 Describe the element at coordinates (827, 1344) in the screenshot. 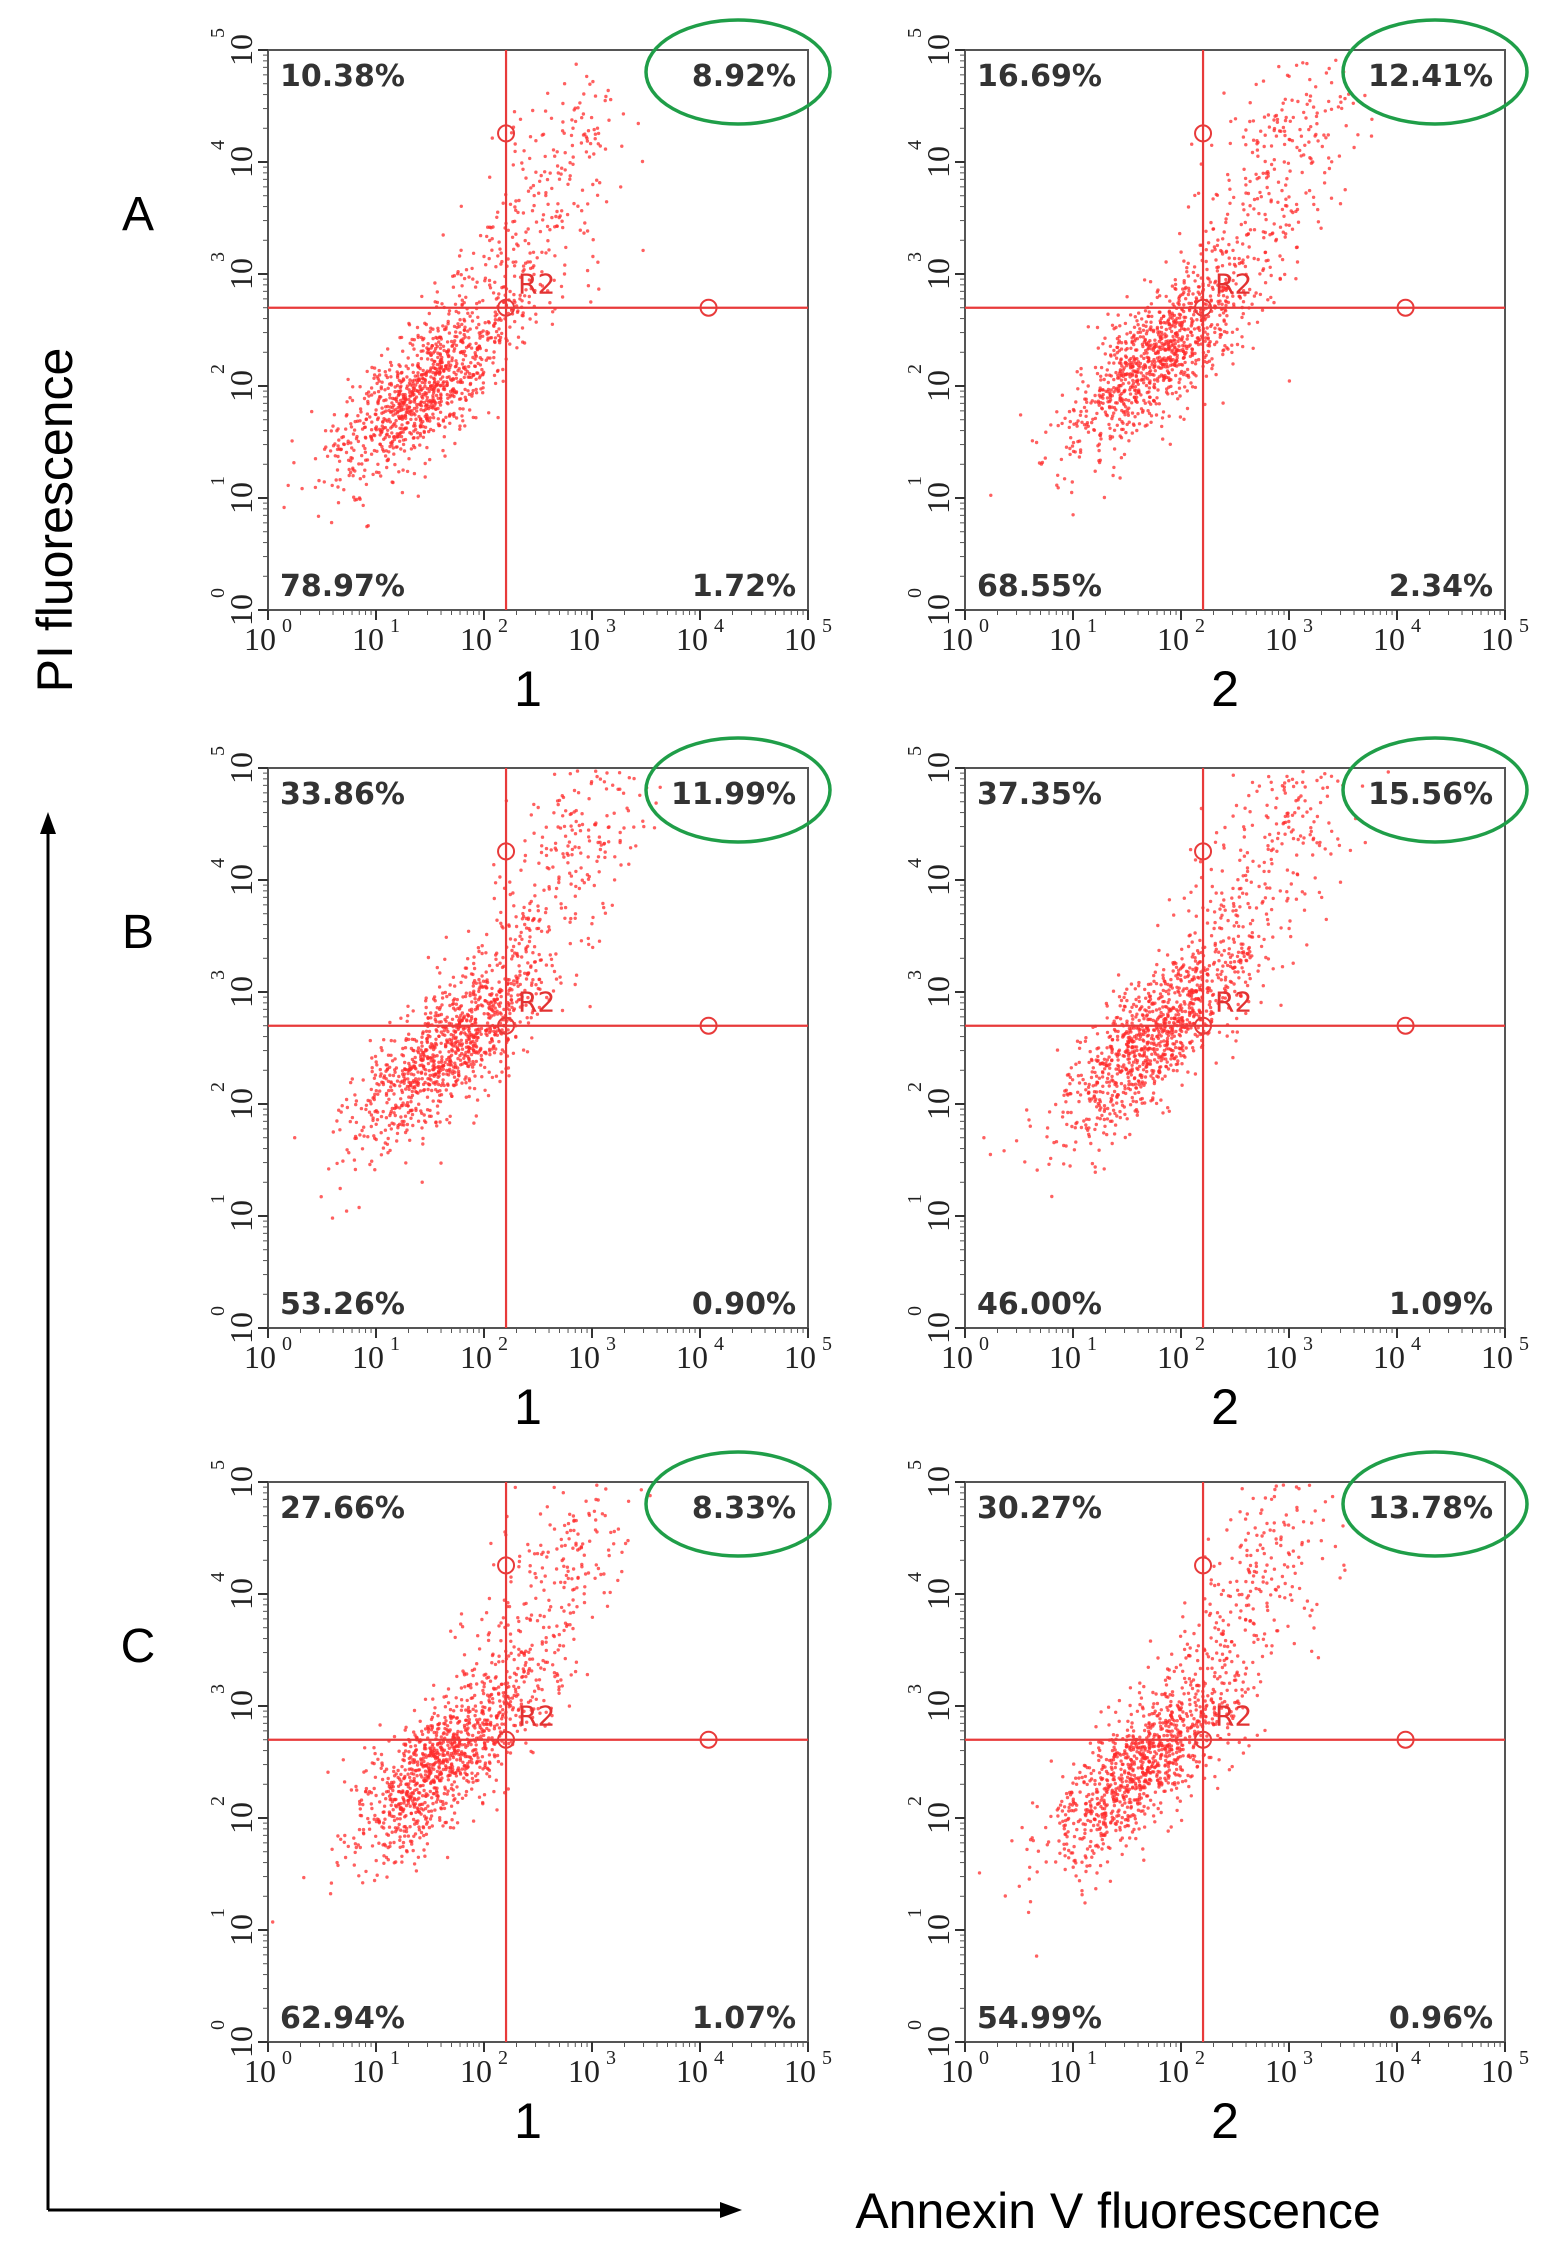

I see `x-tick-exponent: 5` at that location.